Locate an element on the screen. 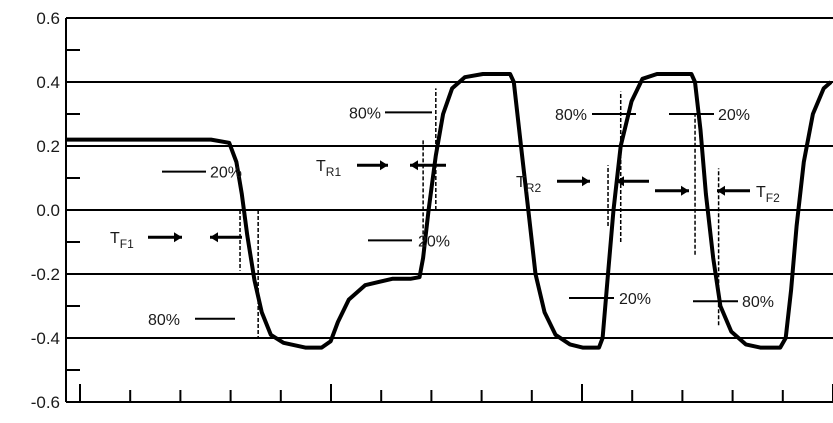  y-tick-label: 0.4 is located at coordinates (48, 82).